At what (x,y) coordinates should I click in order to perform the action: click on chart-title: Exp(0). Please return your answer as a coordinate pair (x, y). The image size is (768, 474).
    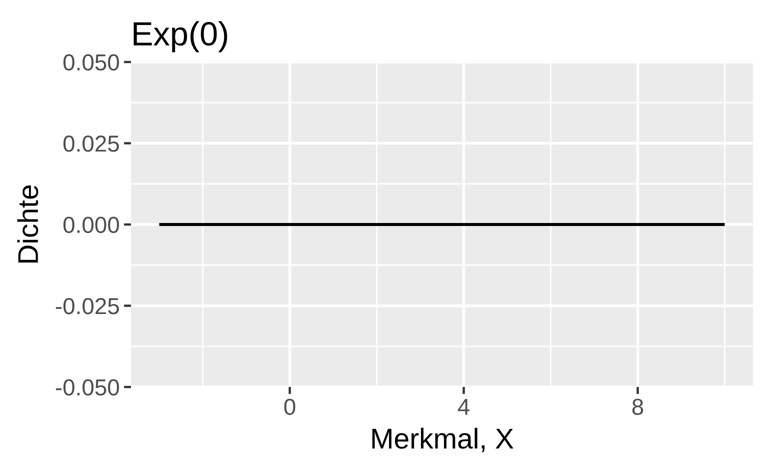
    Looking at the image, I should click on (181, 36).